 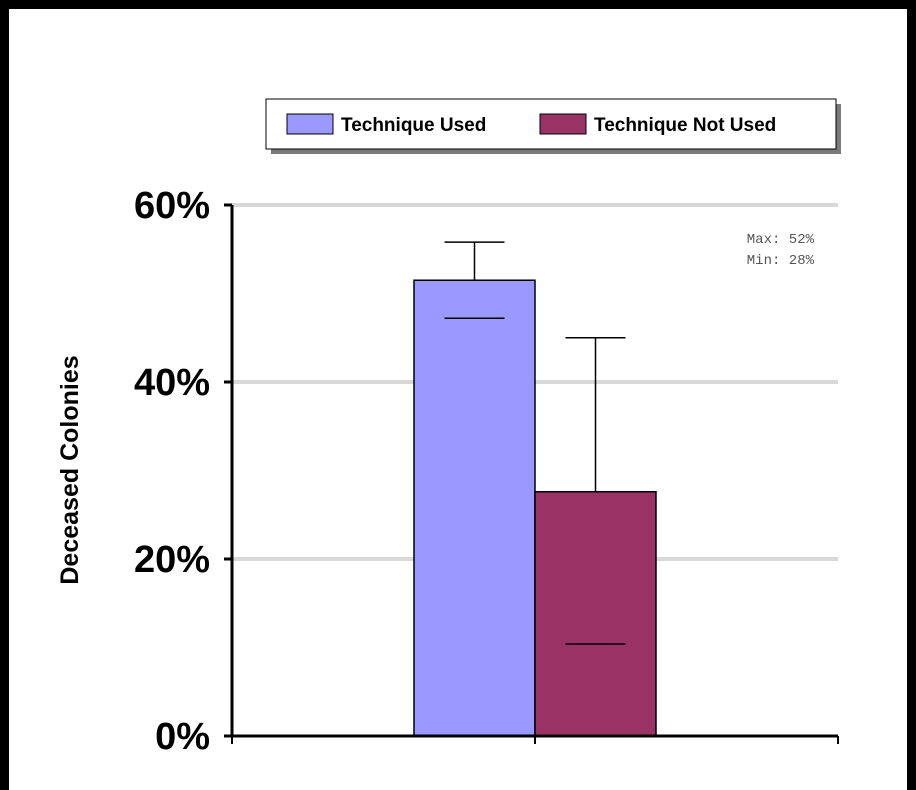 What do you see at coordinates (595, 613) in the screenshot?
I see `bar-technique-not-used` at bounding box center [595, 613].